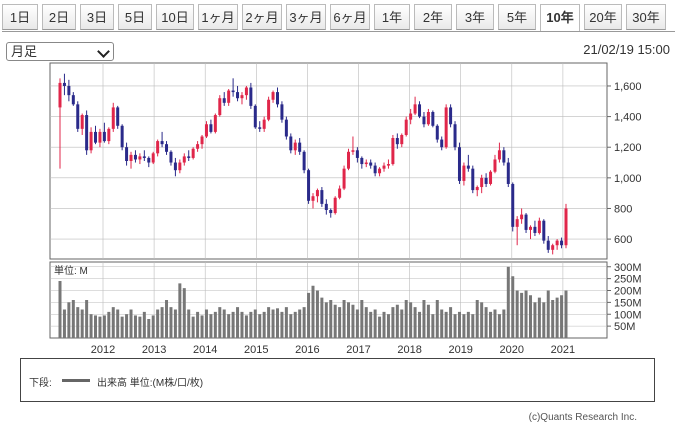  I want to click on tab-5: 1ヶ月, so click(218, 17).